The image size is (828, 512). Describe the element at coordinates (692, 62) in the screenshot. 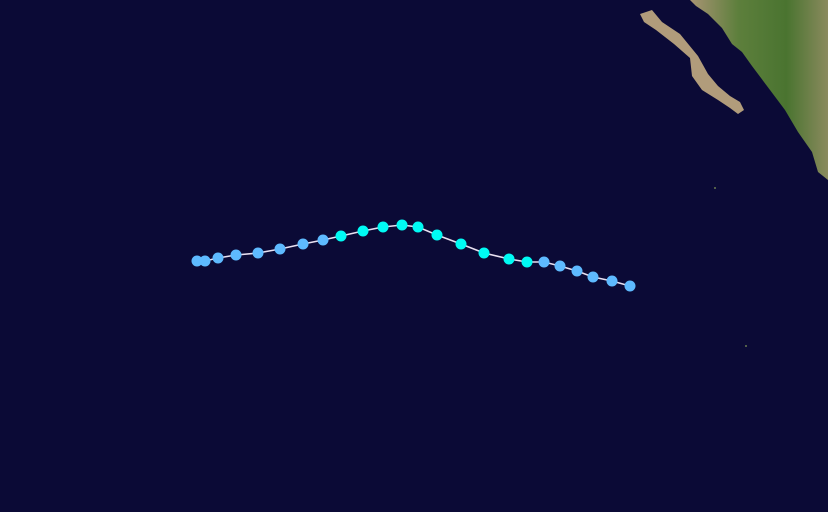

I see `baja-california-peninsula` at that location.